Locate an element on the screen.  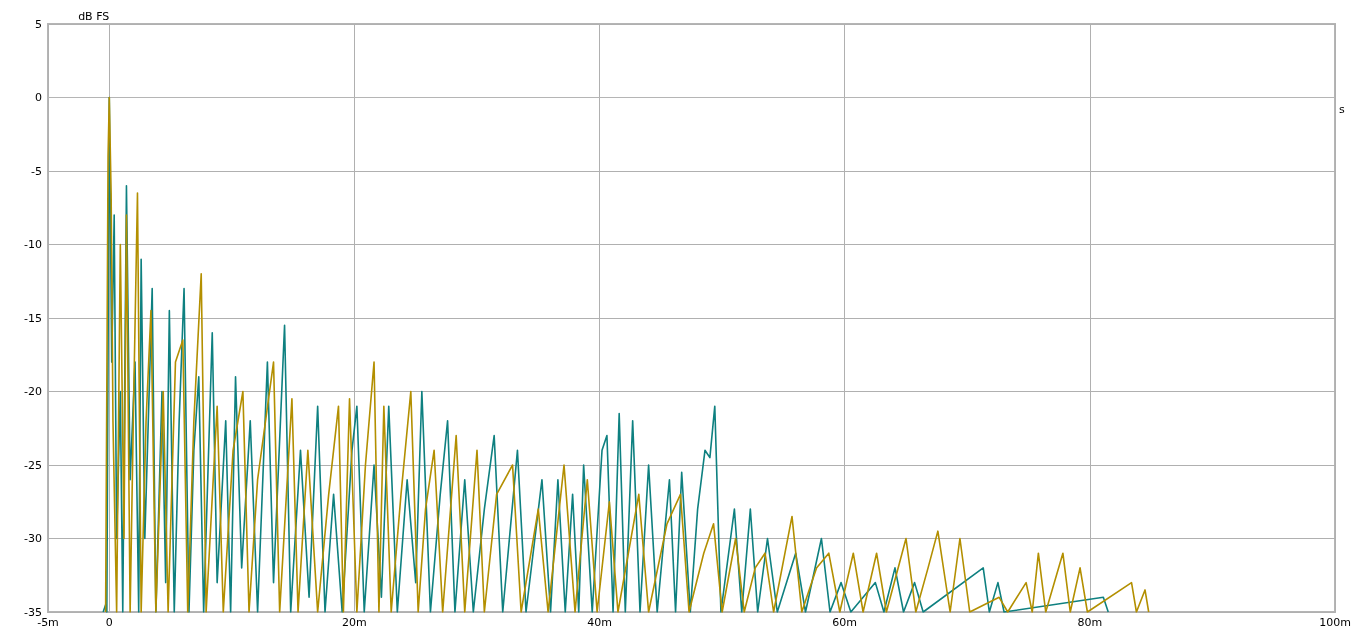
x-axis-title: s is located at coordinates (1342, 109).